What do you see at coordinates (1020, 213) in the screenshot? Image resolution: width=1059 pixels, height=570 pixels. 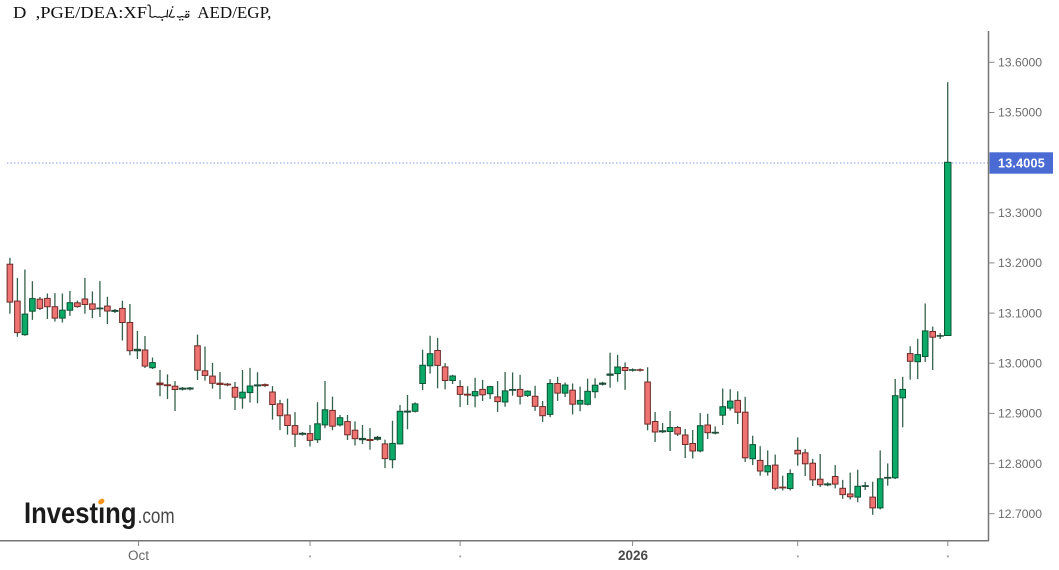 I see `svg-text: 13.3000` at bounding box center [1020, 213].